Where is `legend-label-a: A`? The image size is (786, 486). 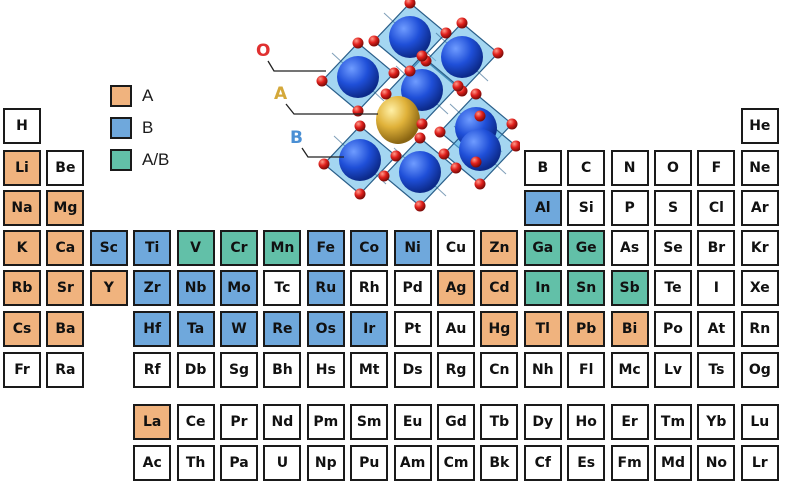
legend-label-a: A is located at coordinates (148, 95).